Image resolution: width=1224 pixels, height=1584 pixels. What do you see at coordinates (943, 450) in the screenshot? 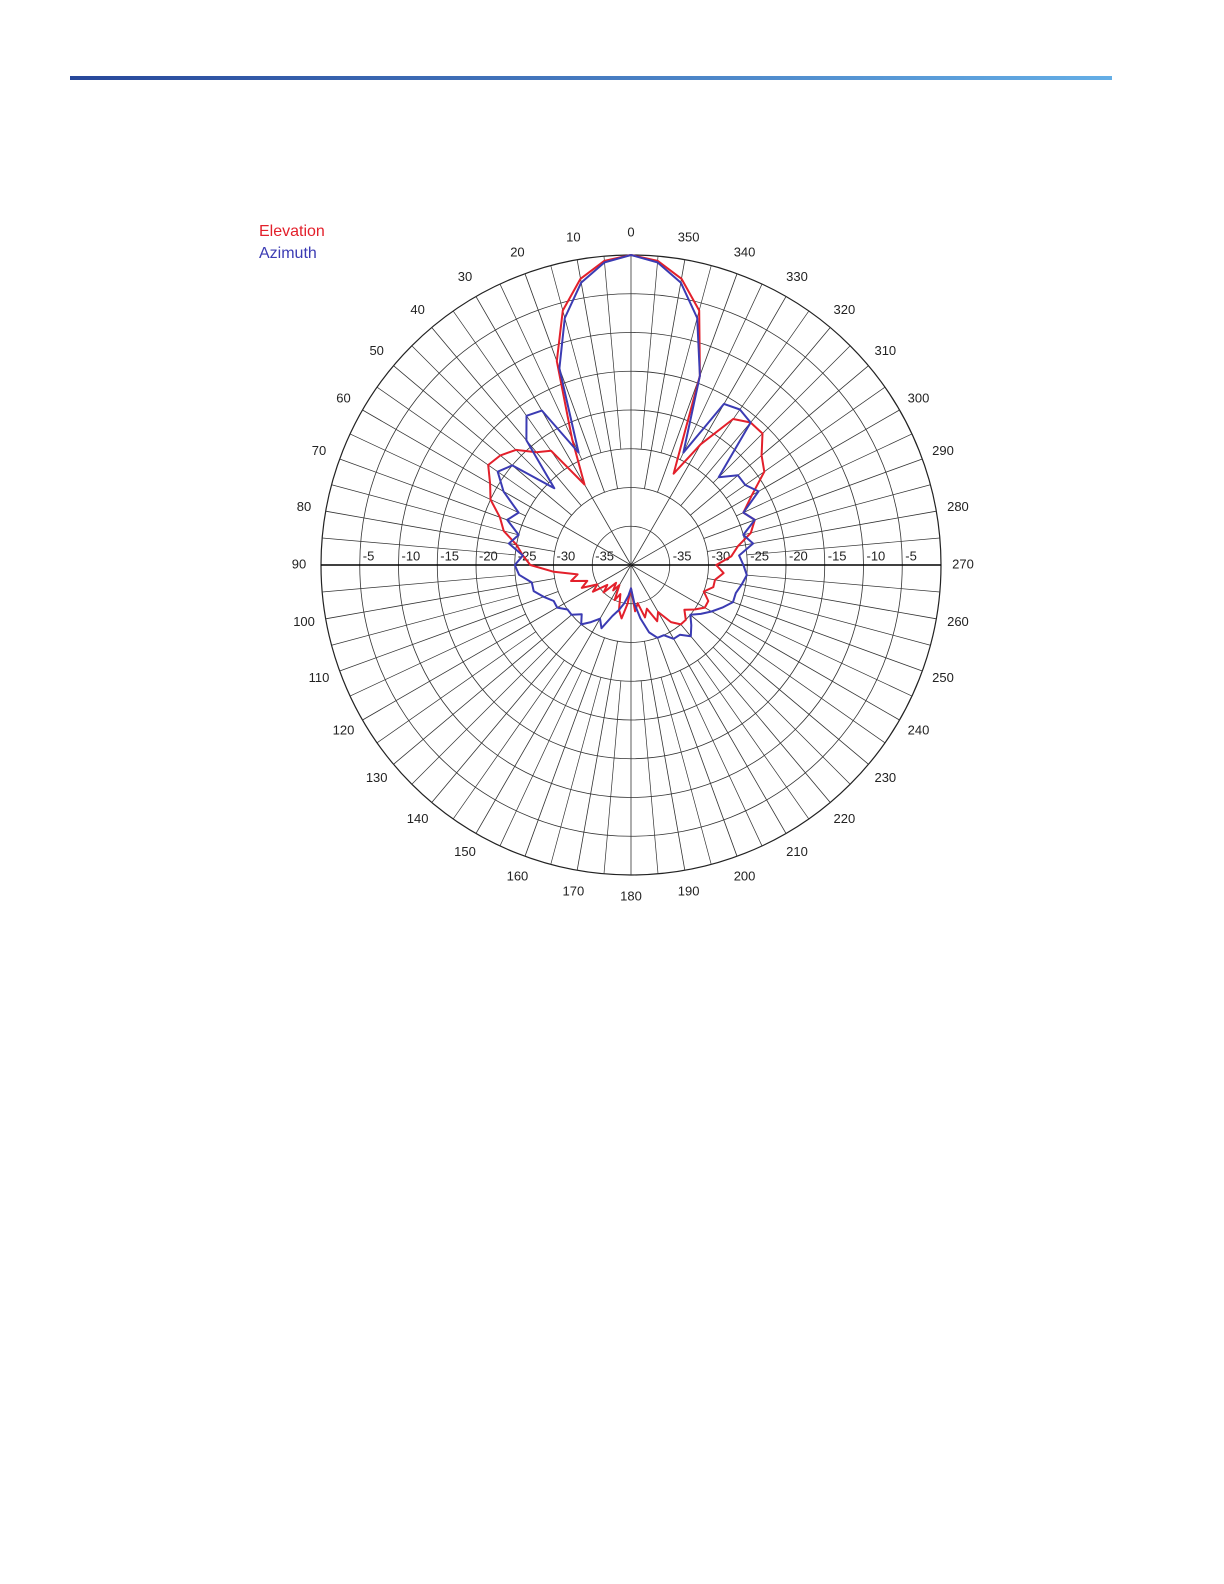
I see `angle-label: 290` at bounding box center [943, 450].